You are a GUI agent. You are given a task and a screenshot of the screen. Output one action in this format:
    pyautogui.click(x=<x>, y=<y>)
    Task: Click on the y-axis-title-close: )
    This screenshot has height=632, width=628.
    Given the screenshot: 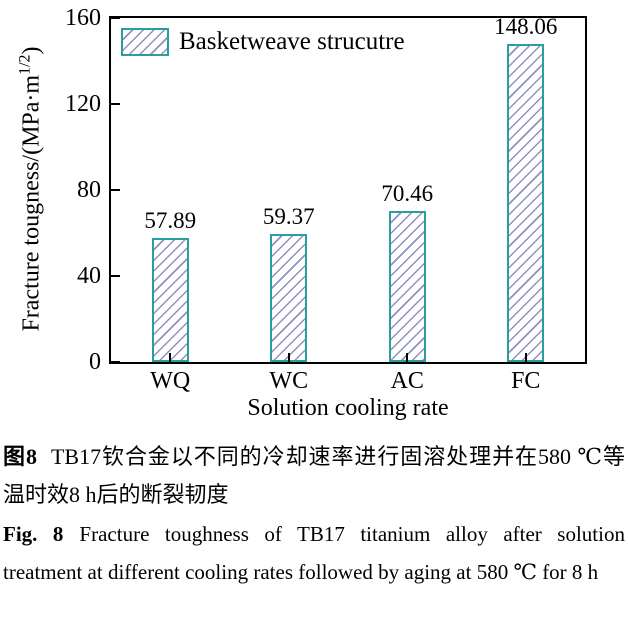 What is the action you would take?
    pyautogui.click(x=31, y=50)
    